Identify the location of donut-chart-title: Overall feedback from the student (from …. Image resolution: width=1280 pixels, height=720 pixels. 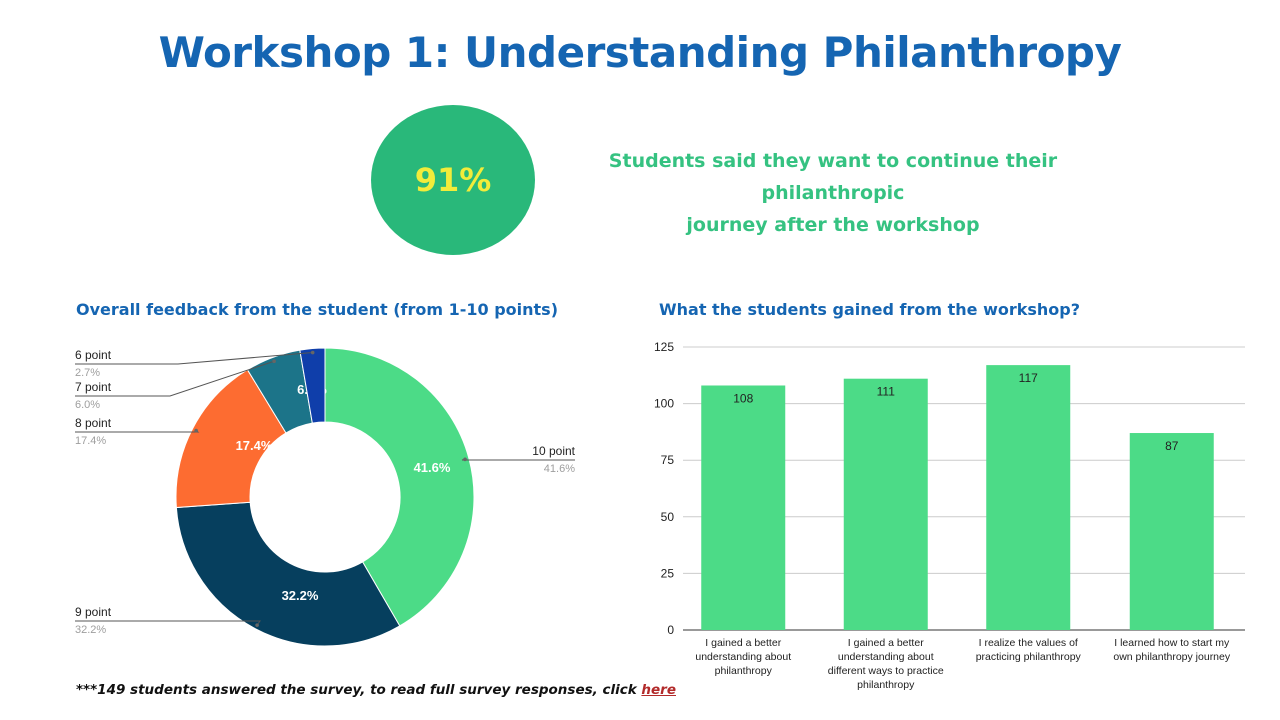
(317, 309).